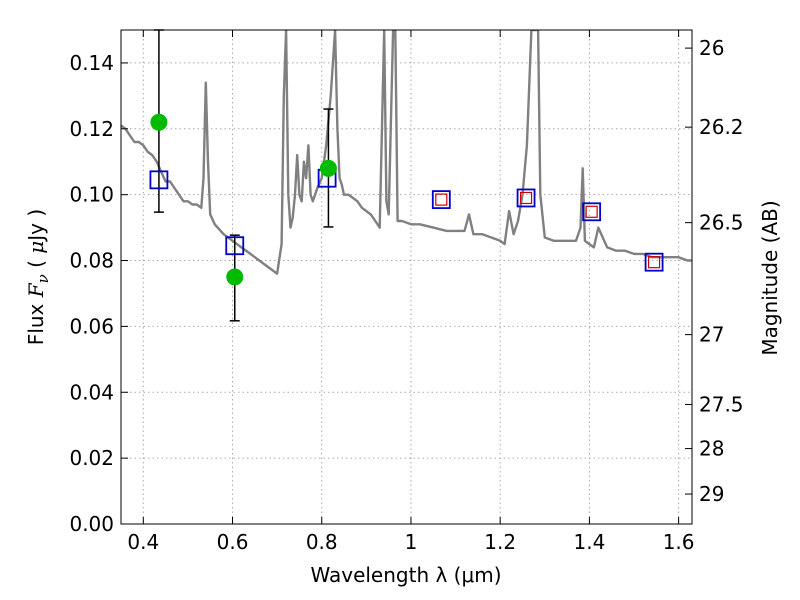 This screenshot has height=600, width=800. Describe the element at coordinates (91, 261) in the screenshot. I see `y-tick-label: 0.08` at that location.